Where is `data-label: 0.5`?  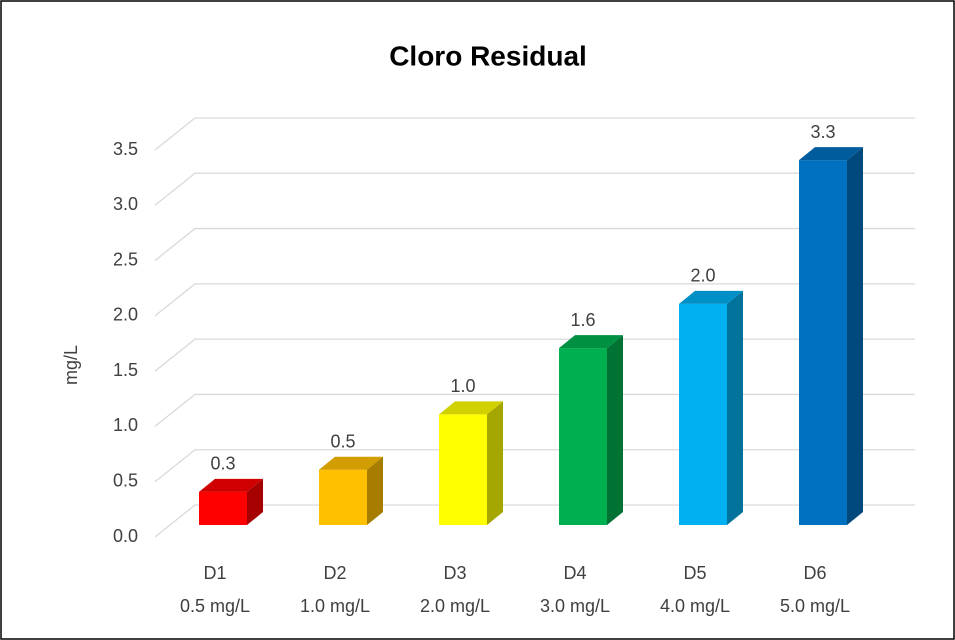 data-label: 0.5 is located at coordinates (342, 441).